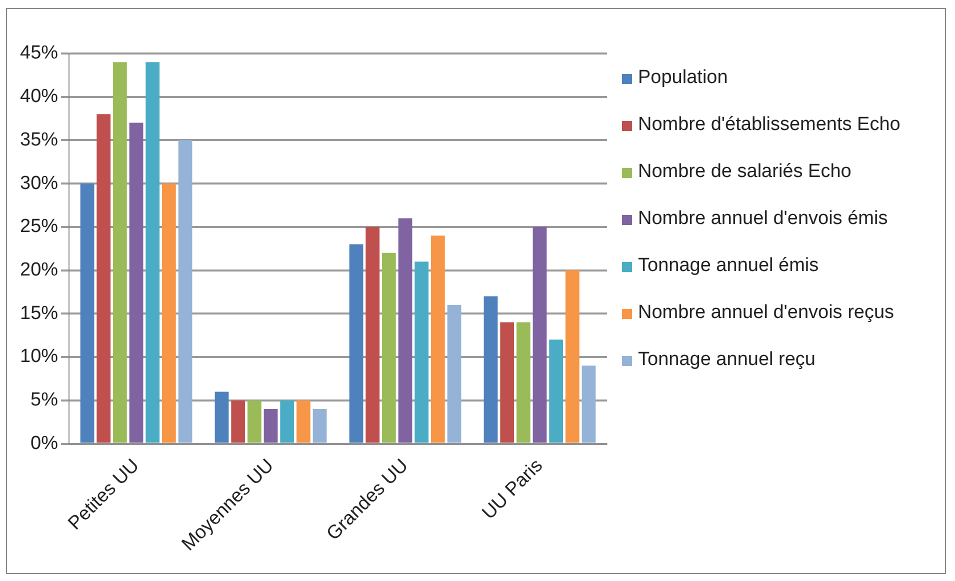 This screenshot has width=955, height=581. What do you see at coordinates (39, 227) in the screenshot?
I see `y-tick-label: 25%` at bounding box center [39, 227].